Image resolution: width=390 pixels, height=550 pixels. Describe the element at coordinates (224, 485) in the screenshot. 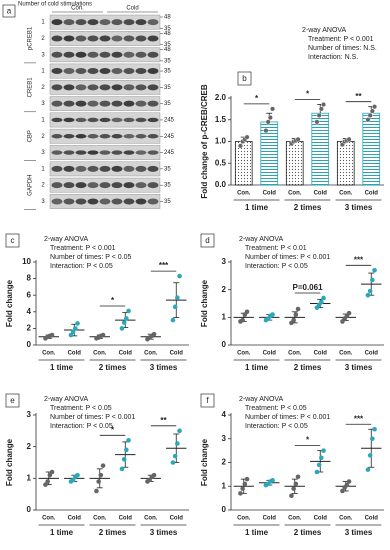

I see `y-tick-label: 1` at that location.